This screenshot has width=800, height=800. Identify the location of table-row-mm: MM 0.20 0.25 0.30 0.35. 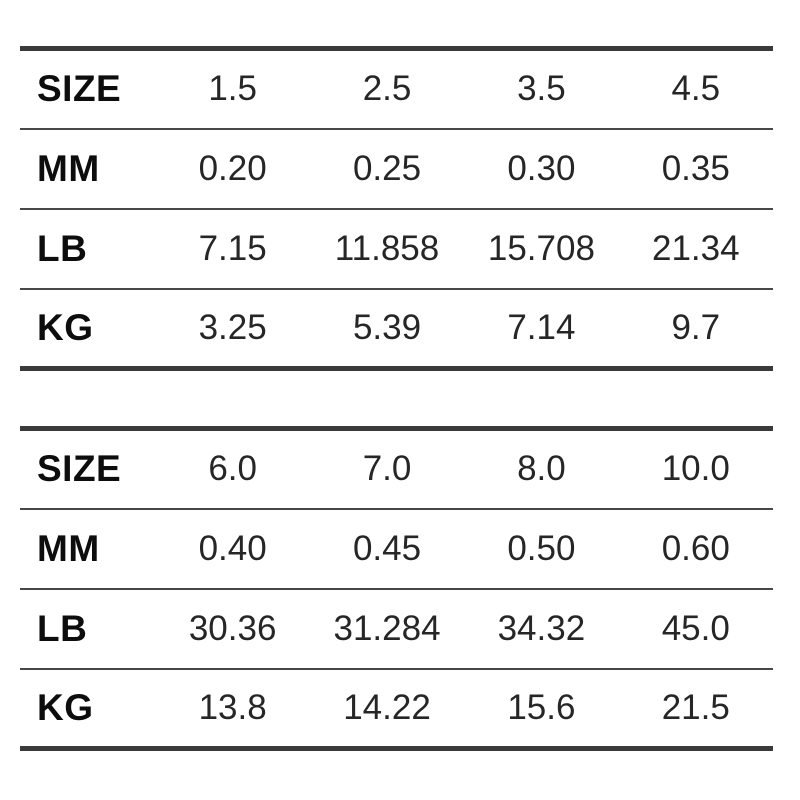
(396, 169).